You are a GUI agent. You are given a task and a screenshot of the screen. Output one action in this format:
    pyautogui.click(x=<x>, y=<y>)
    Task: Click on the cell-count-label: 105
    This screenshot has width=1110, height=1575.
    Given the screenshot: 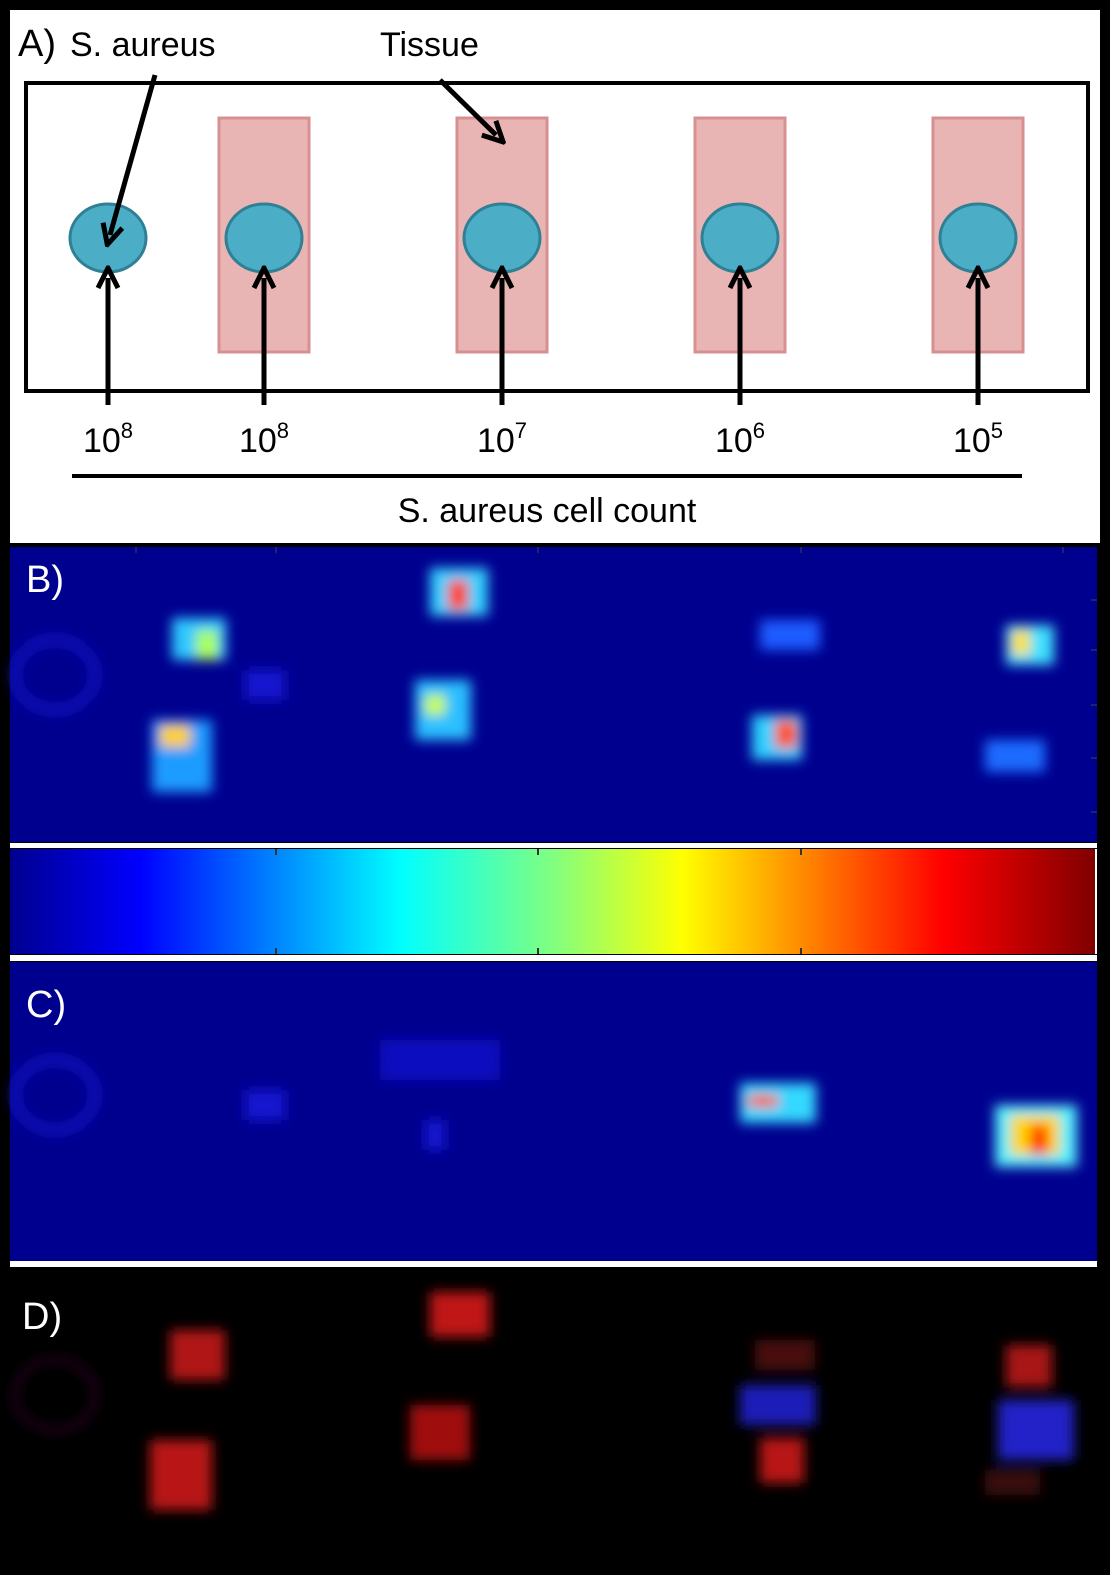 What is the action you would take?
    pyautogui.click(x=978, y=439)
    